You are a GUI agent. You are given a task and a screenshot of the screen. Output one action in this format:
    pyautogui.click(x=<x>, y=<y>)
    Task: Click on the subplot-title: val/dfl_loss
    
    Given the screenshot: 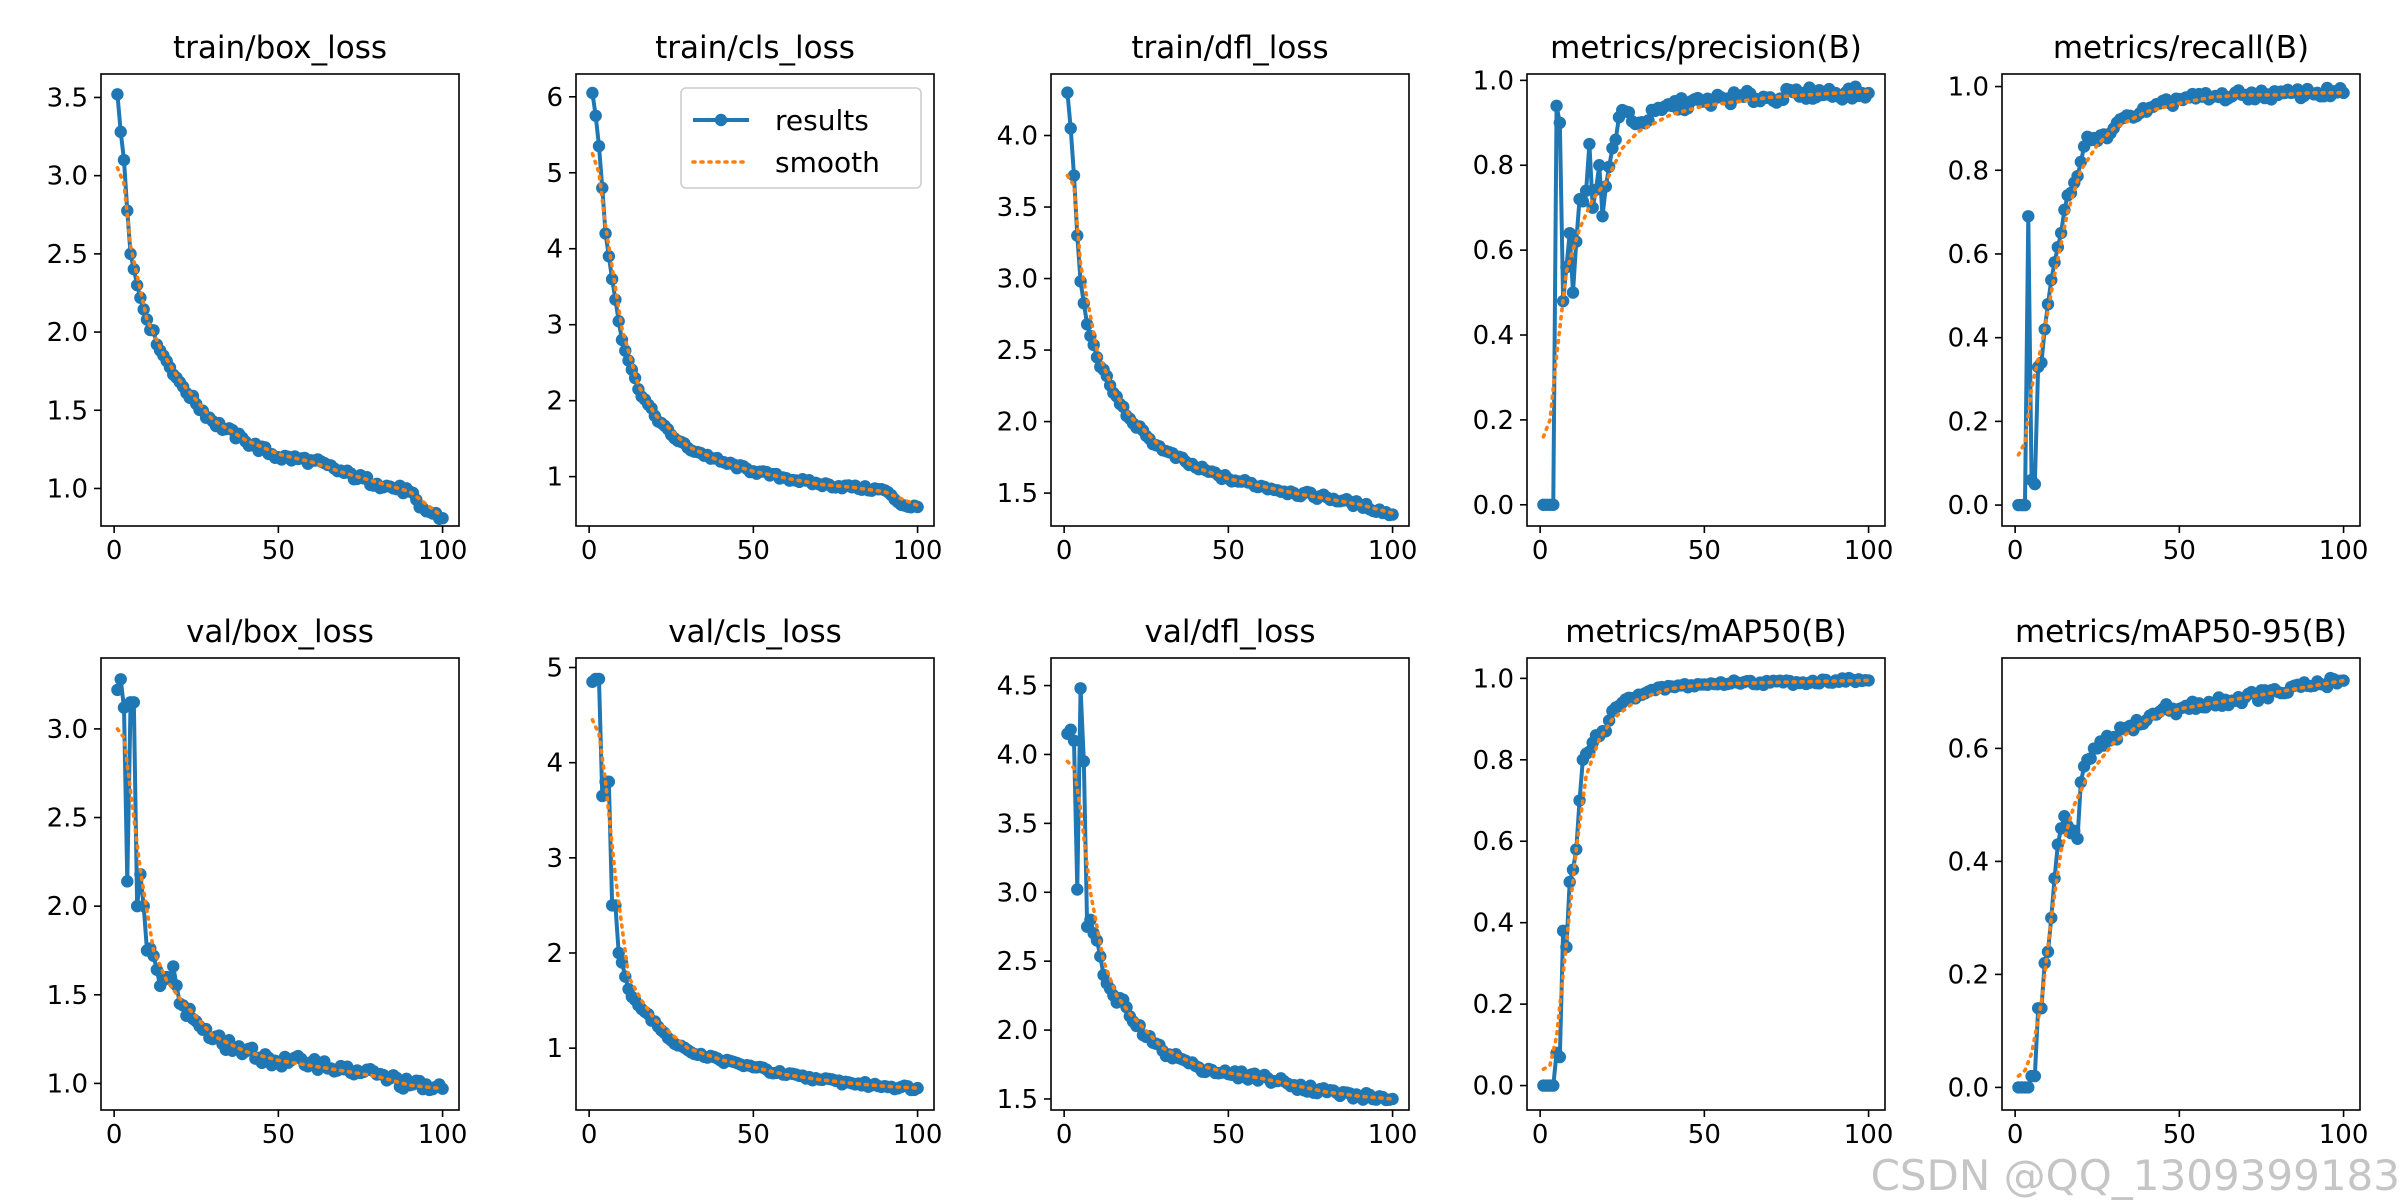 What is the action you would take?
    pyautogui.click(x=1230, y=632)
    